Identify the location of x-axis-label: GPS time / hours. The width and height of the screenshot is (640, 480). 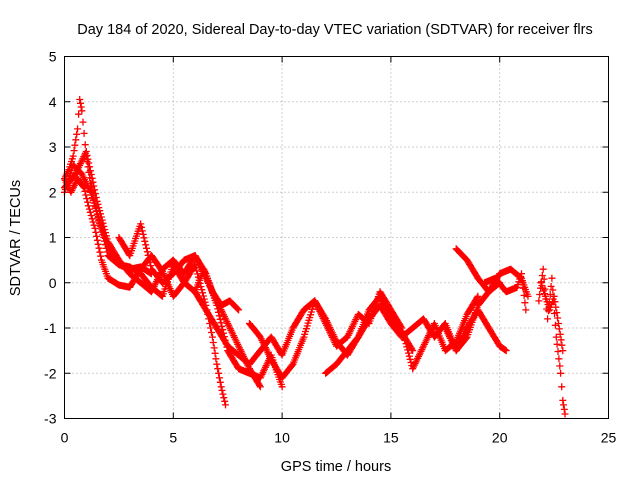
(336, 467).